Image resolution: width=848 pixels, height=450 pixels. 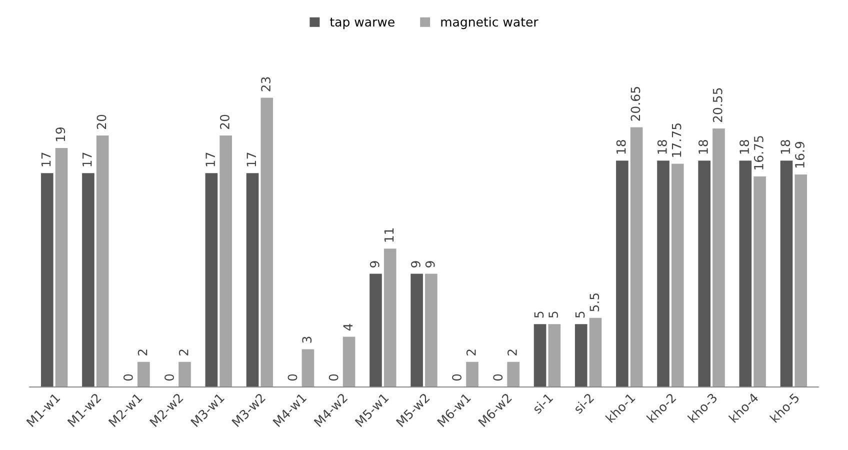 What do you see at coordinates (717, 105) in the screenshot?
I see `data-label: 20.55` at bounding box center [717, 105].